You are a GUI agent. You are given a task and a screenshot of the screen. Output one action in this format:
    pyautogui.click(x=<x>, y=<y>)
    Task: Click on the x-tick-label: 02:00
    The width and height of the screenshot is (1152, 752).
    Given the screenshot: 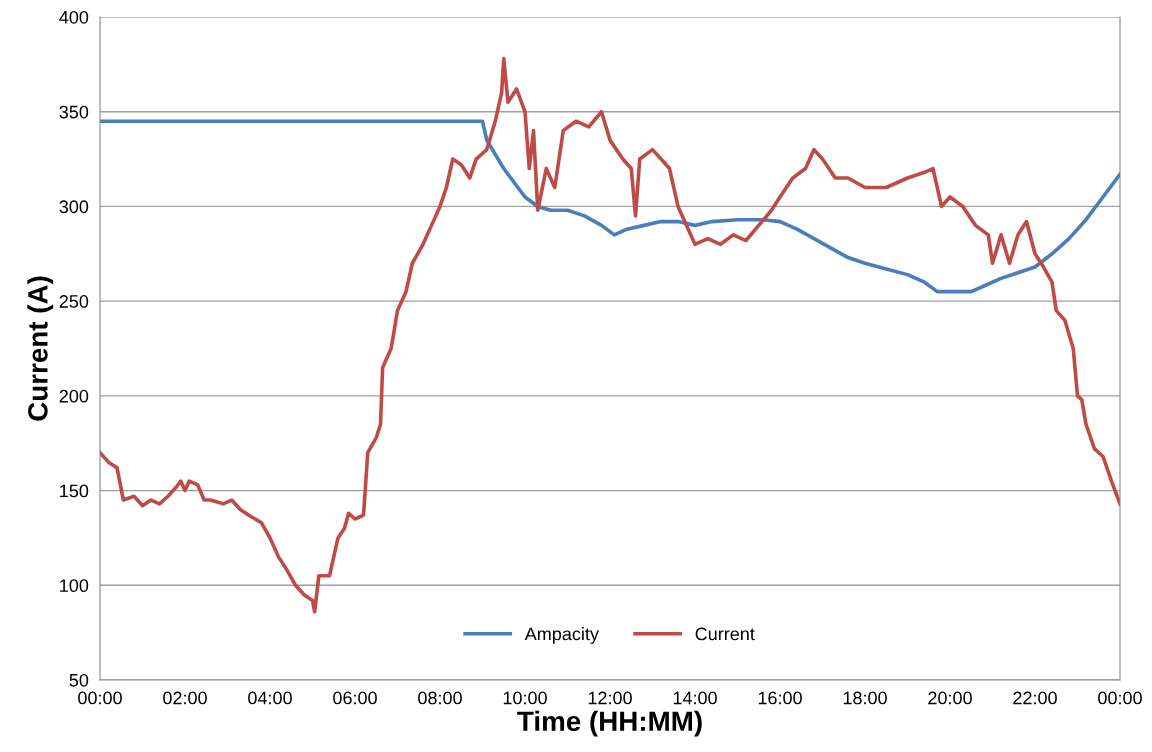 What is the action you would take?
    pyautogui.click(x=185, y=698)
    